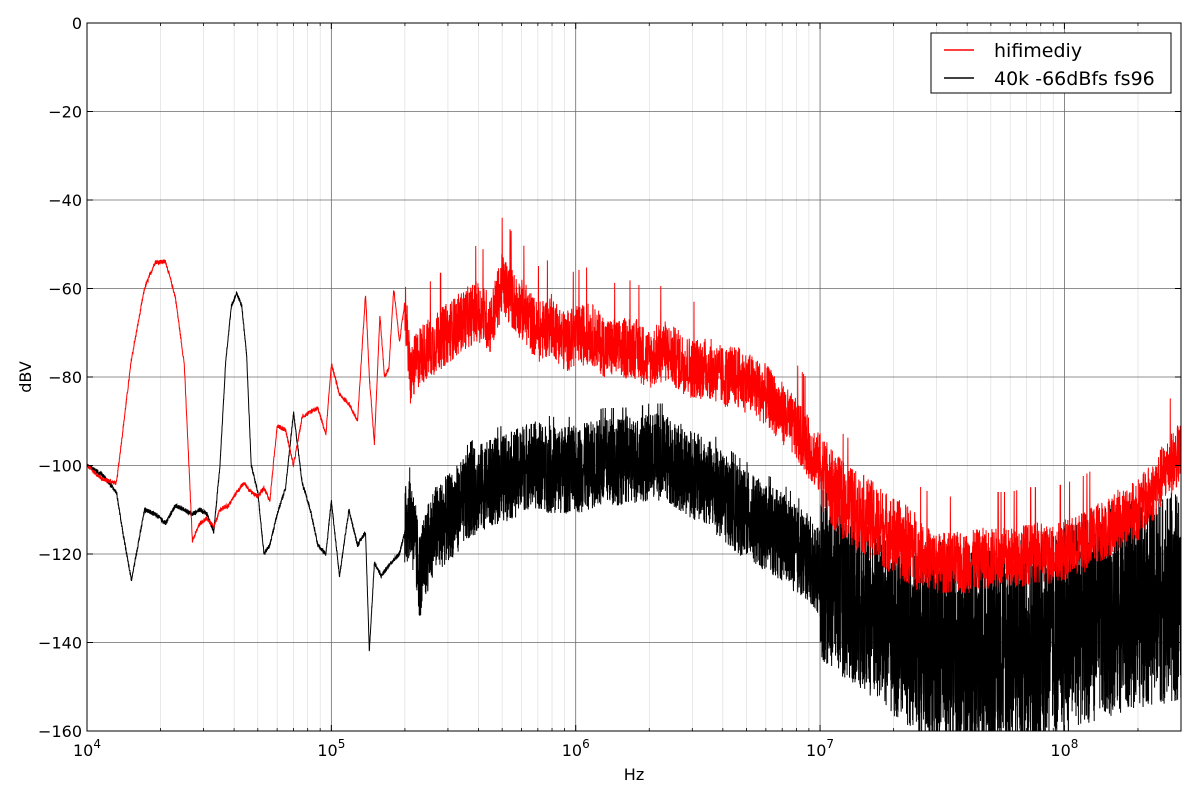 The height and width of the screenshot is (800, 1200). I want to click on legend-entry-hifimediy: hifimediy, so click(1038, 51).